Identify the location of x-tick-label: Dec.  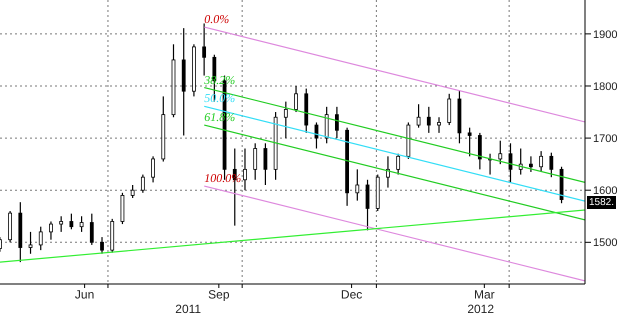
(351, 295).